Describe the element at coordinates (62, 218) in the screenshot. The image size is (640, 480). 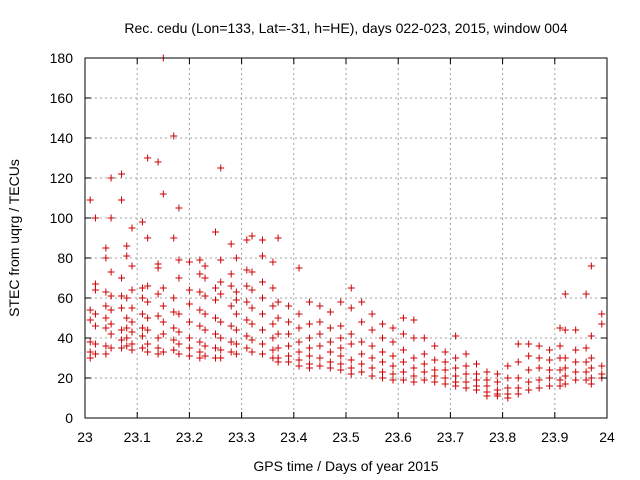
I see `y-tick-label: 100` at that location.